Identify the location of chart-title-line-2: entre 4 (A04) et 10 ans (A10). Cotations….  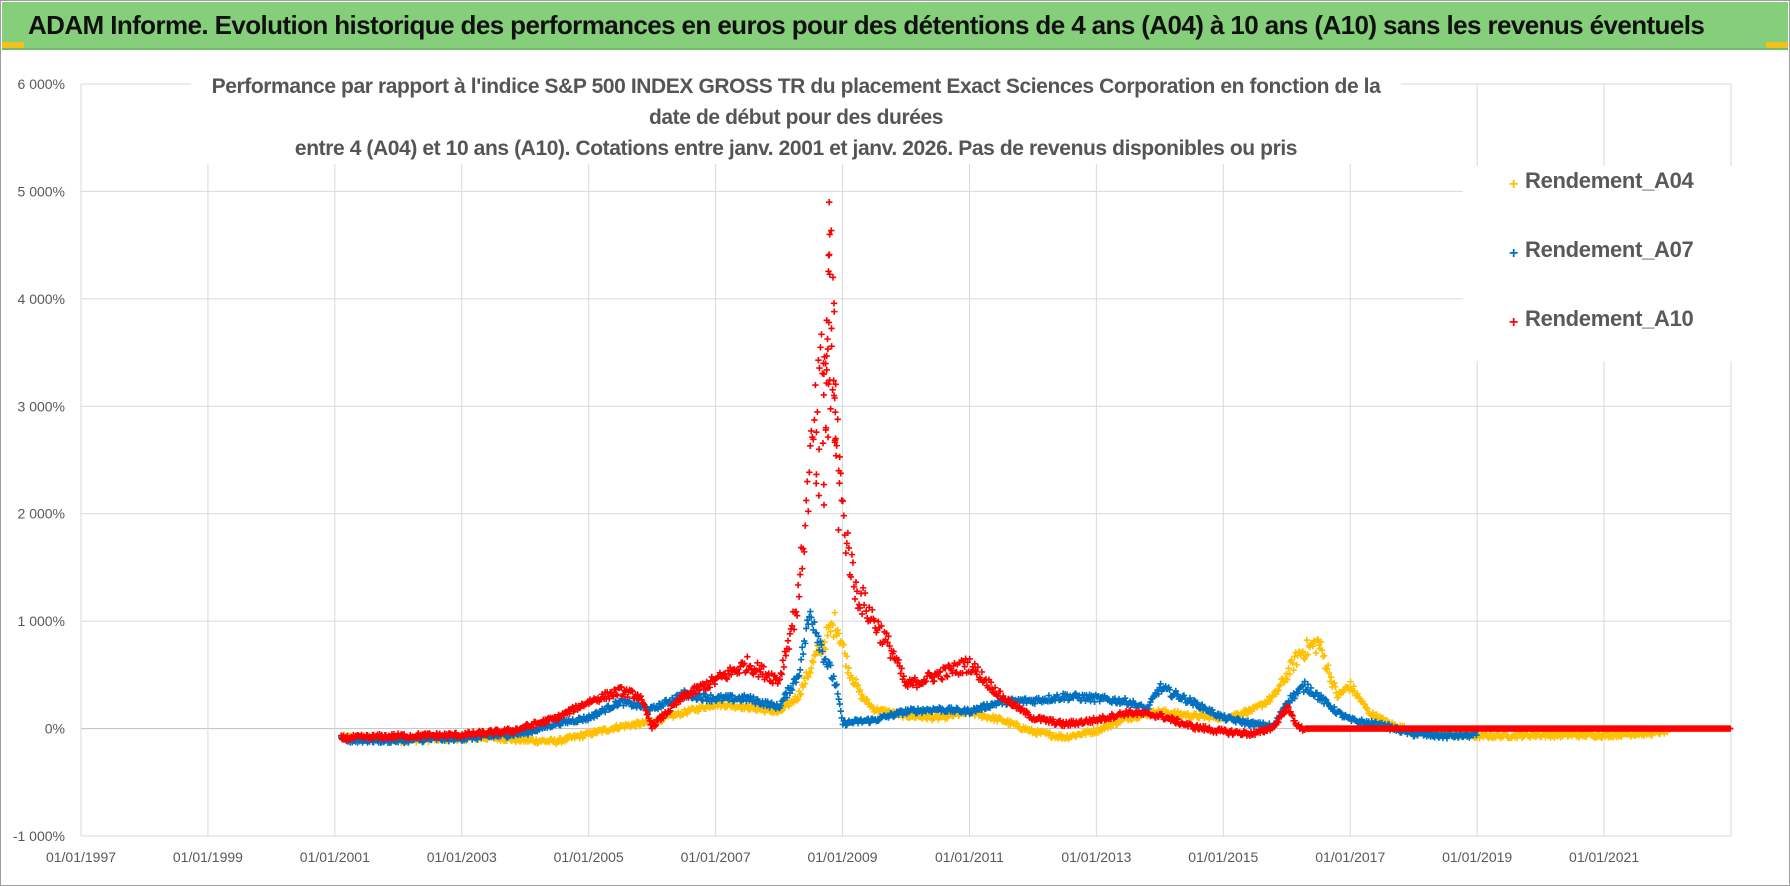
(796, 148).